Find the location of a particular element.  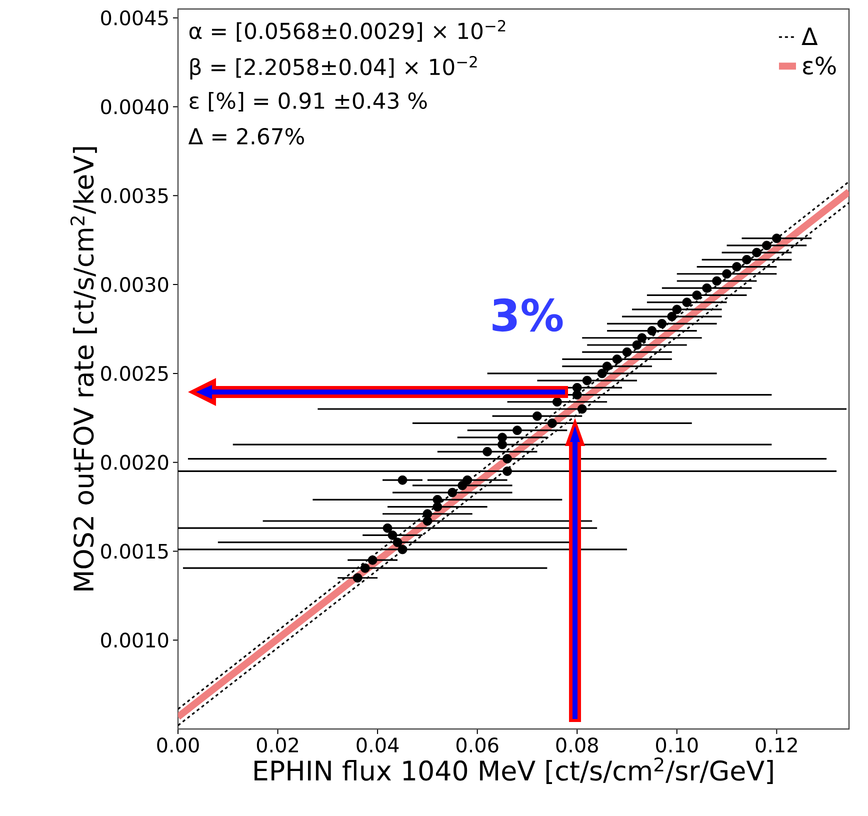

y-axis-title: MOS2 outFOV rate [ct/s/cm$^{2}$/keV] is located at coordinates (83, 368).